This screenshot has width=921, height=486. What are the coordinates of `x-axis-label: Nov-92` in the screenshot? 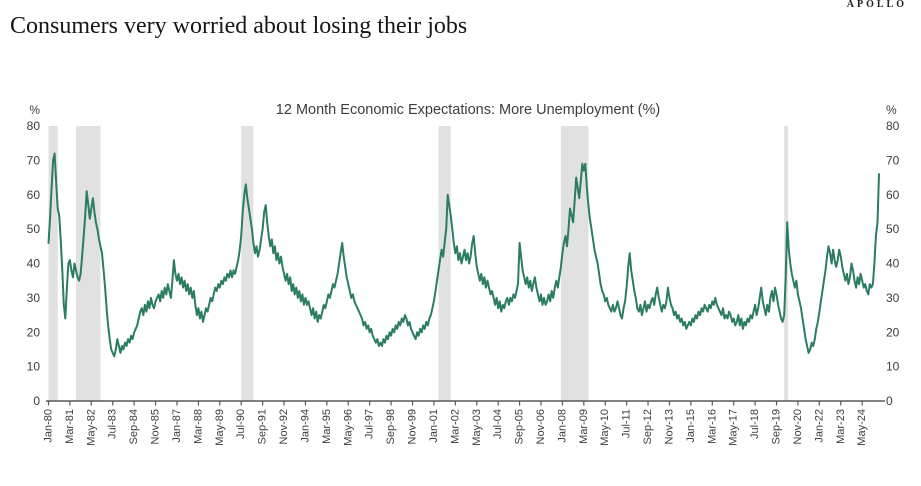 It's located at (284, 426).